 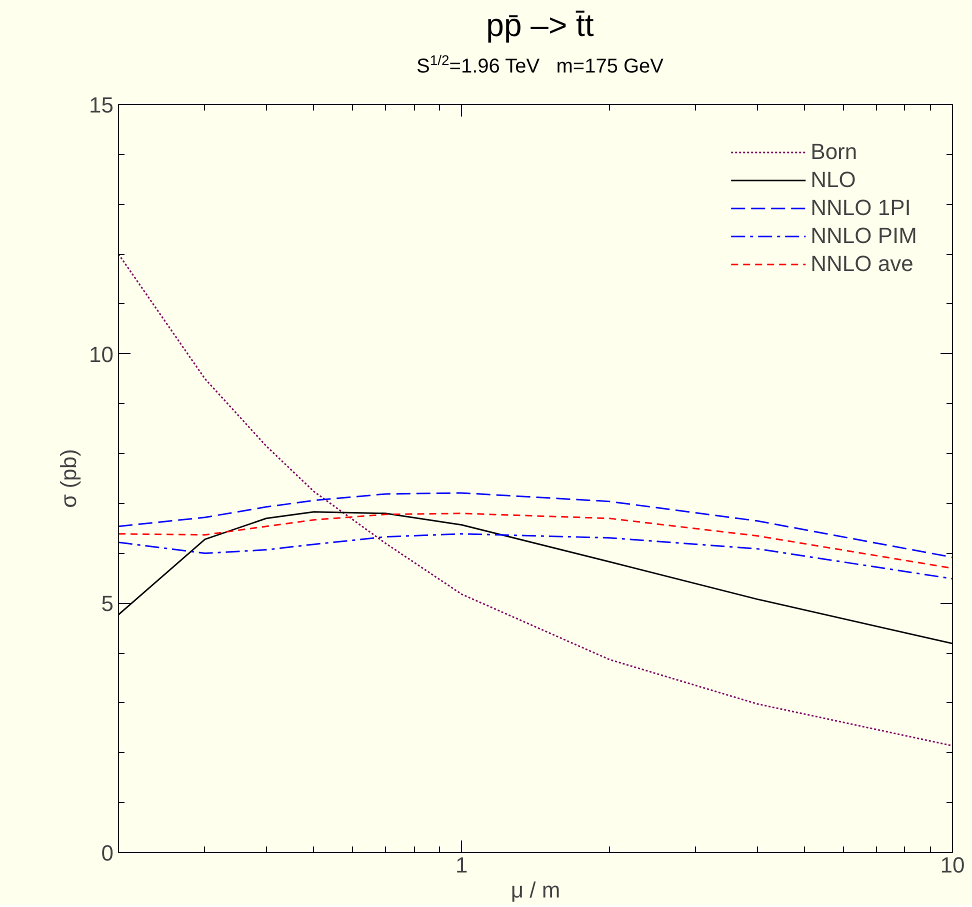 What do you see at coordinates (834, 152) in the screenshot?
I see `legend-label: Born` at bounding box center [834, 152].